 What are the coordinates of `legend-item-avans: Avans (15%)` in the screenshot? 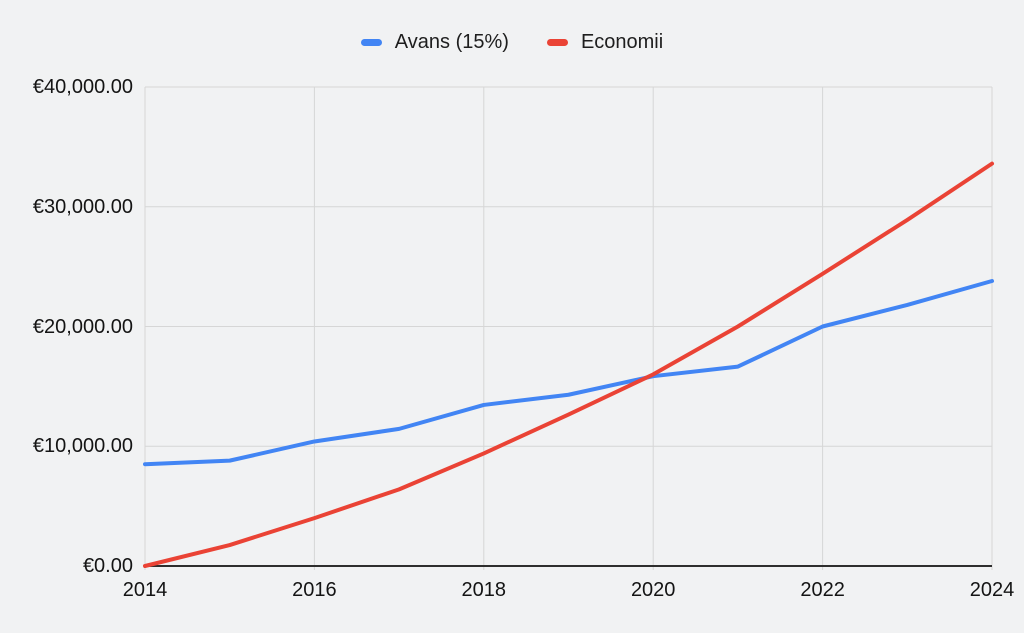 It's located at (434, 42).